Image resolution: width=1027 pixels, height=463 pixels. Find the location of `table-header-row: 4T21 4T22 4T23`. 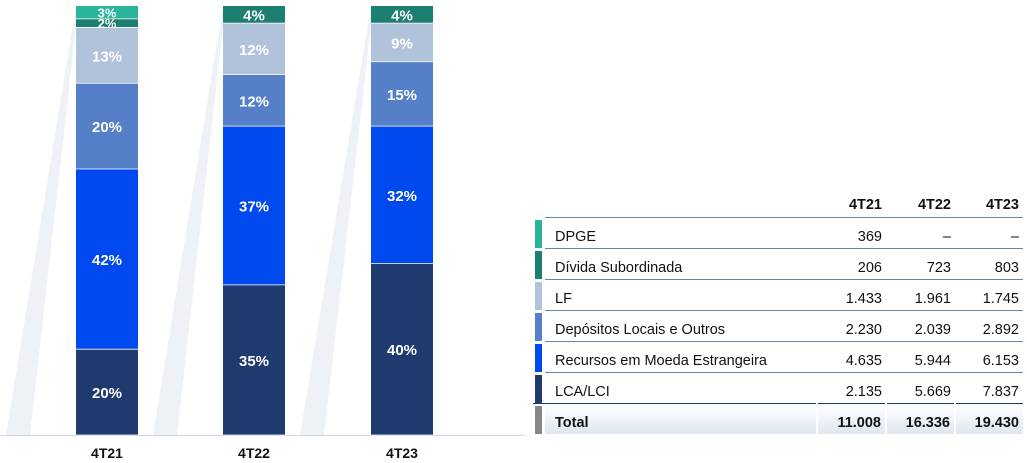

table-header-row: 4T21 4T22 4T23 is located at coordinates (778, 206).